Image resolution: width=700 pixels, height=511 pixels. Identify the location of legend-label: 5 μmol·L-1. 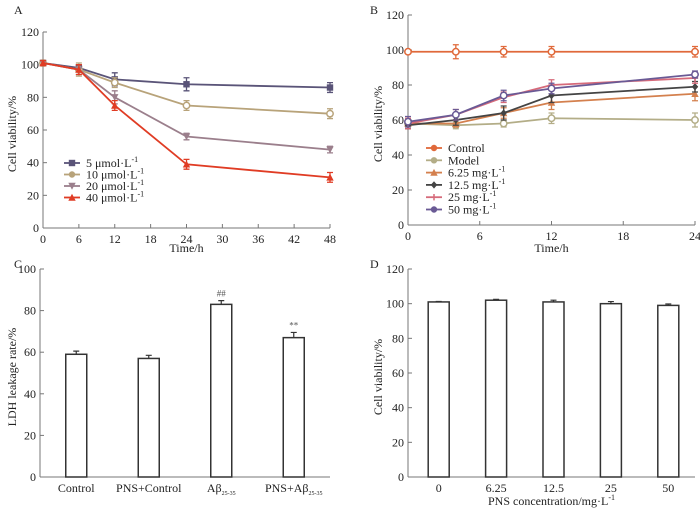
(112, 162).